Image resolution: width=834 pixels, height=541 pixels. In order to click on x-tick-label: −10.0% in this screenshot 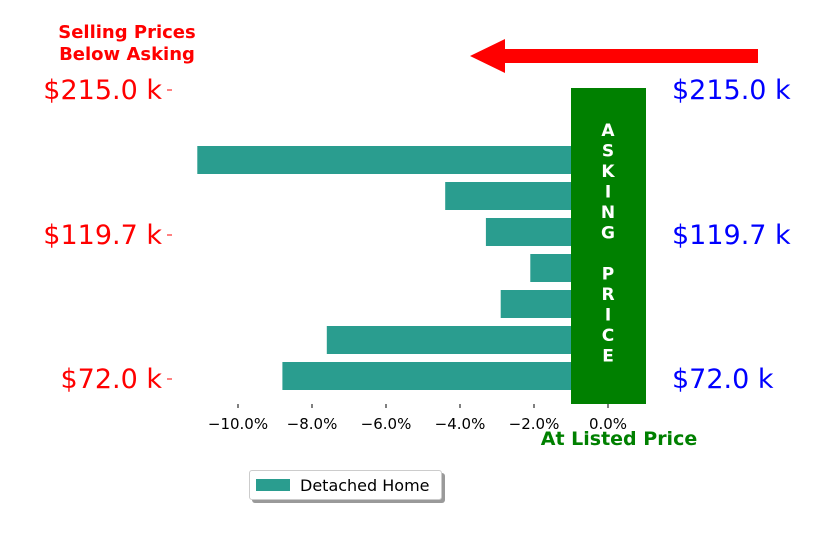, I will do `click(238, 424)`.